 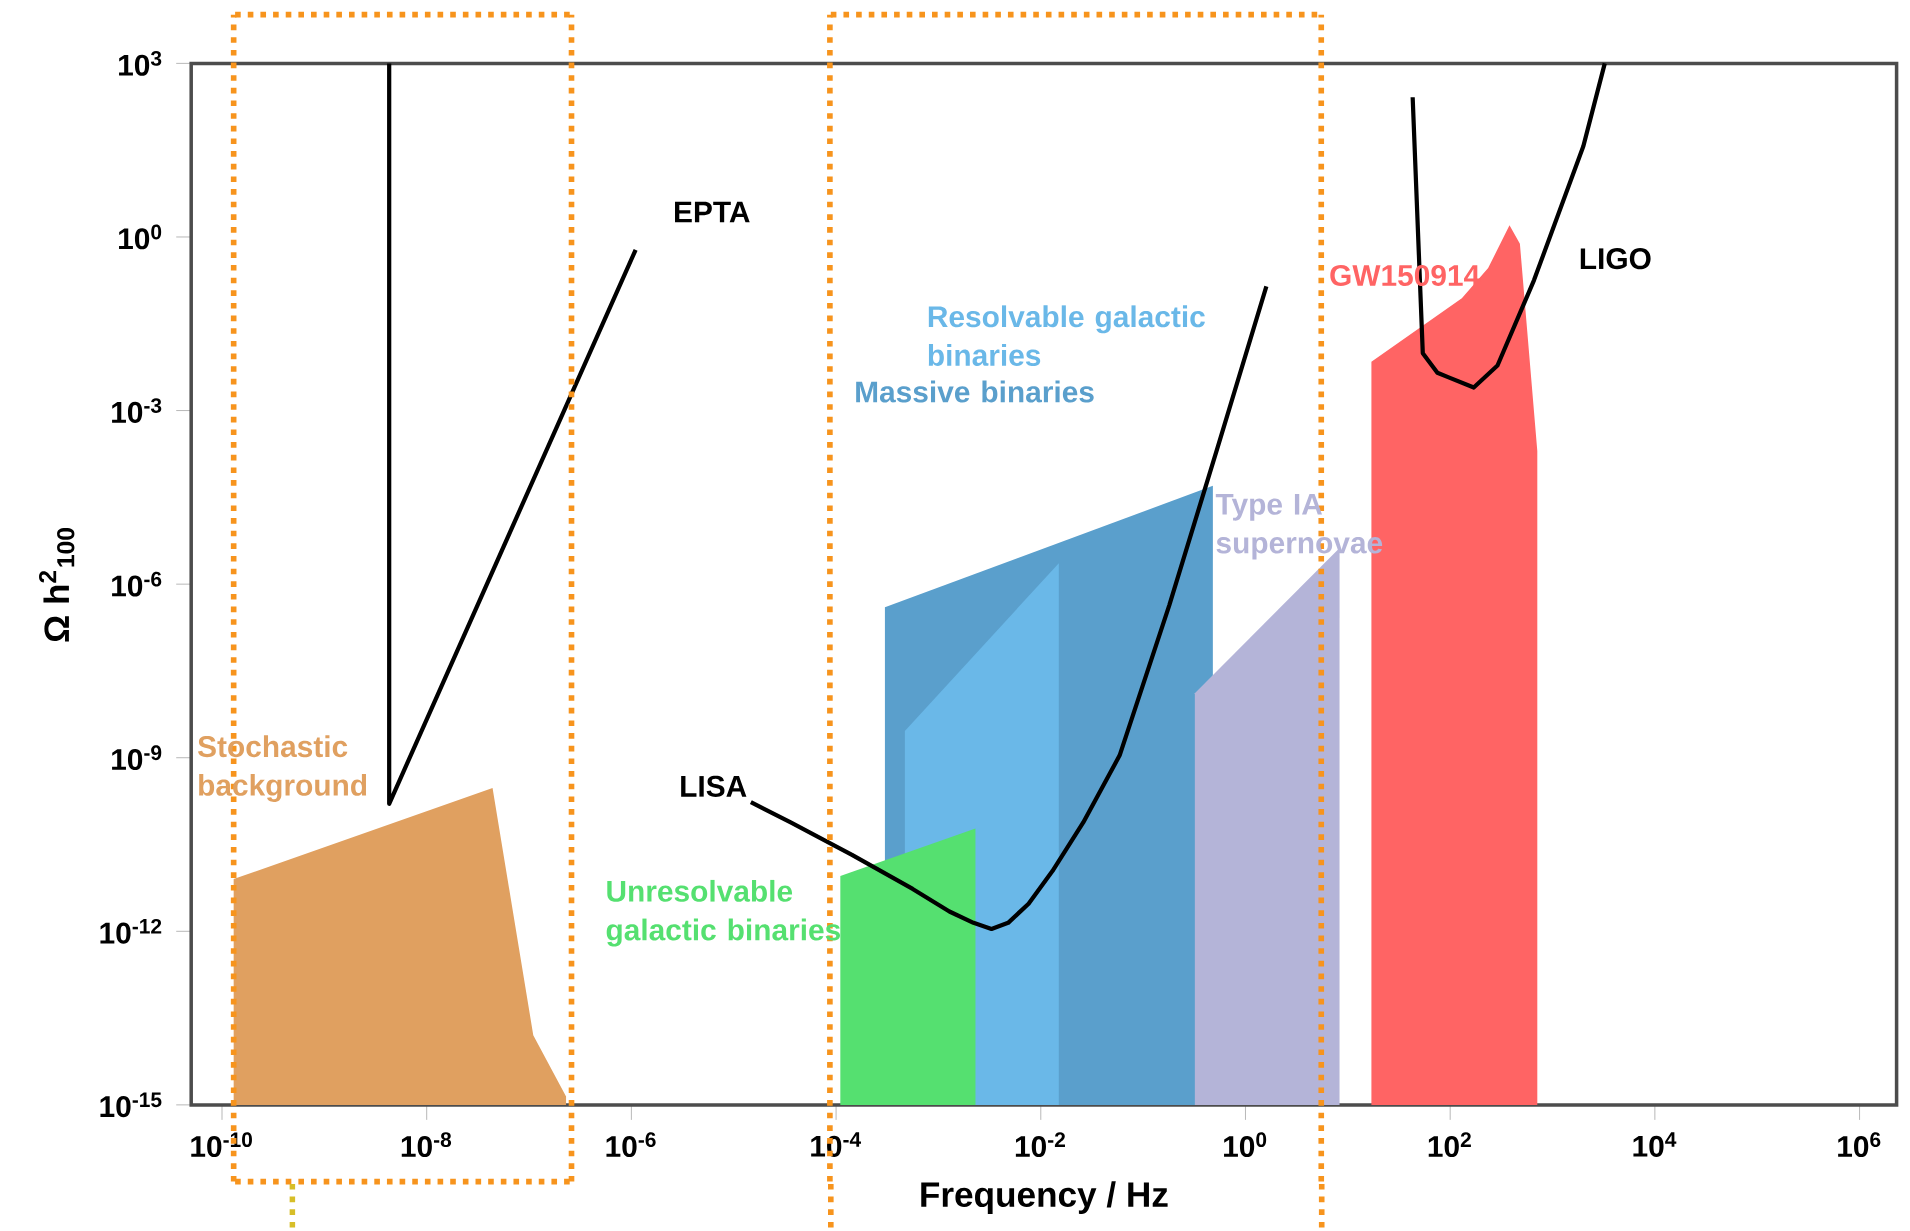 What do you see at coordinates (1655, 1145) in the screenshot?
I see `x-tick-label: 10$^{4}$` at bounding box center [1655, 1145].